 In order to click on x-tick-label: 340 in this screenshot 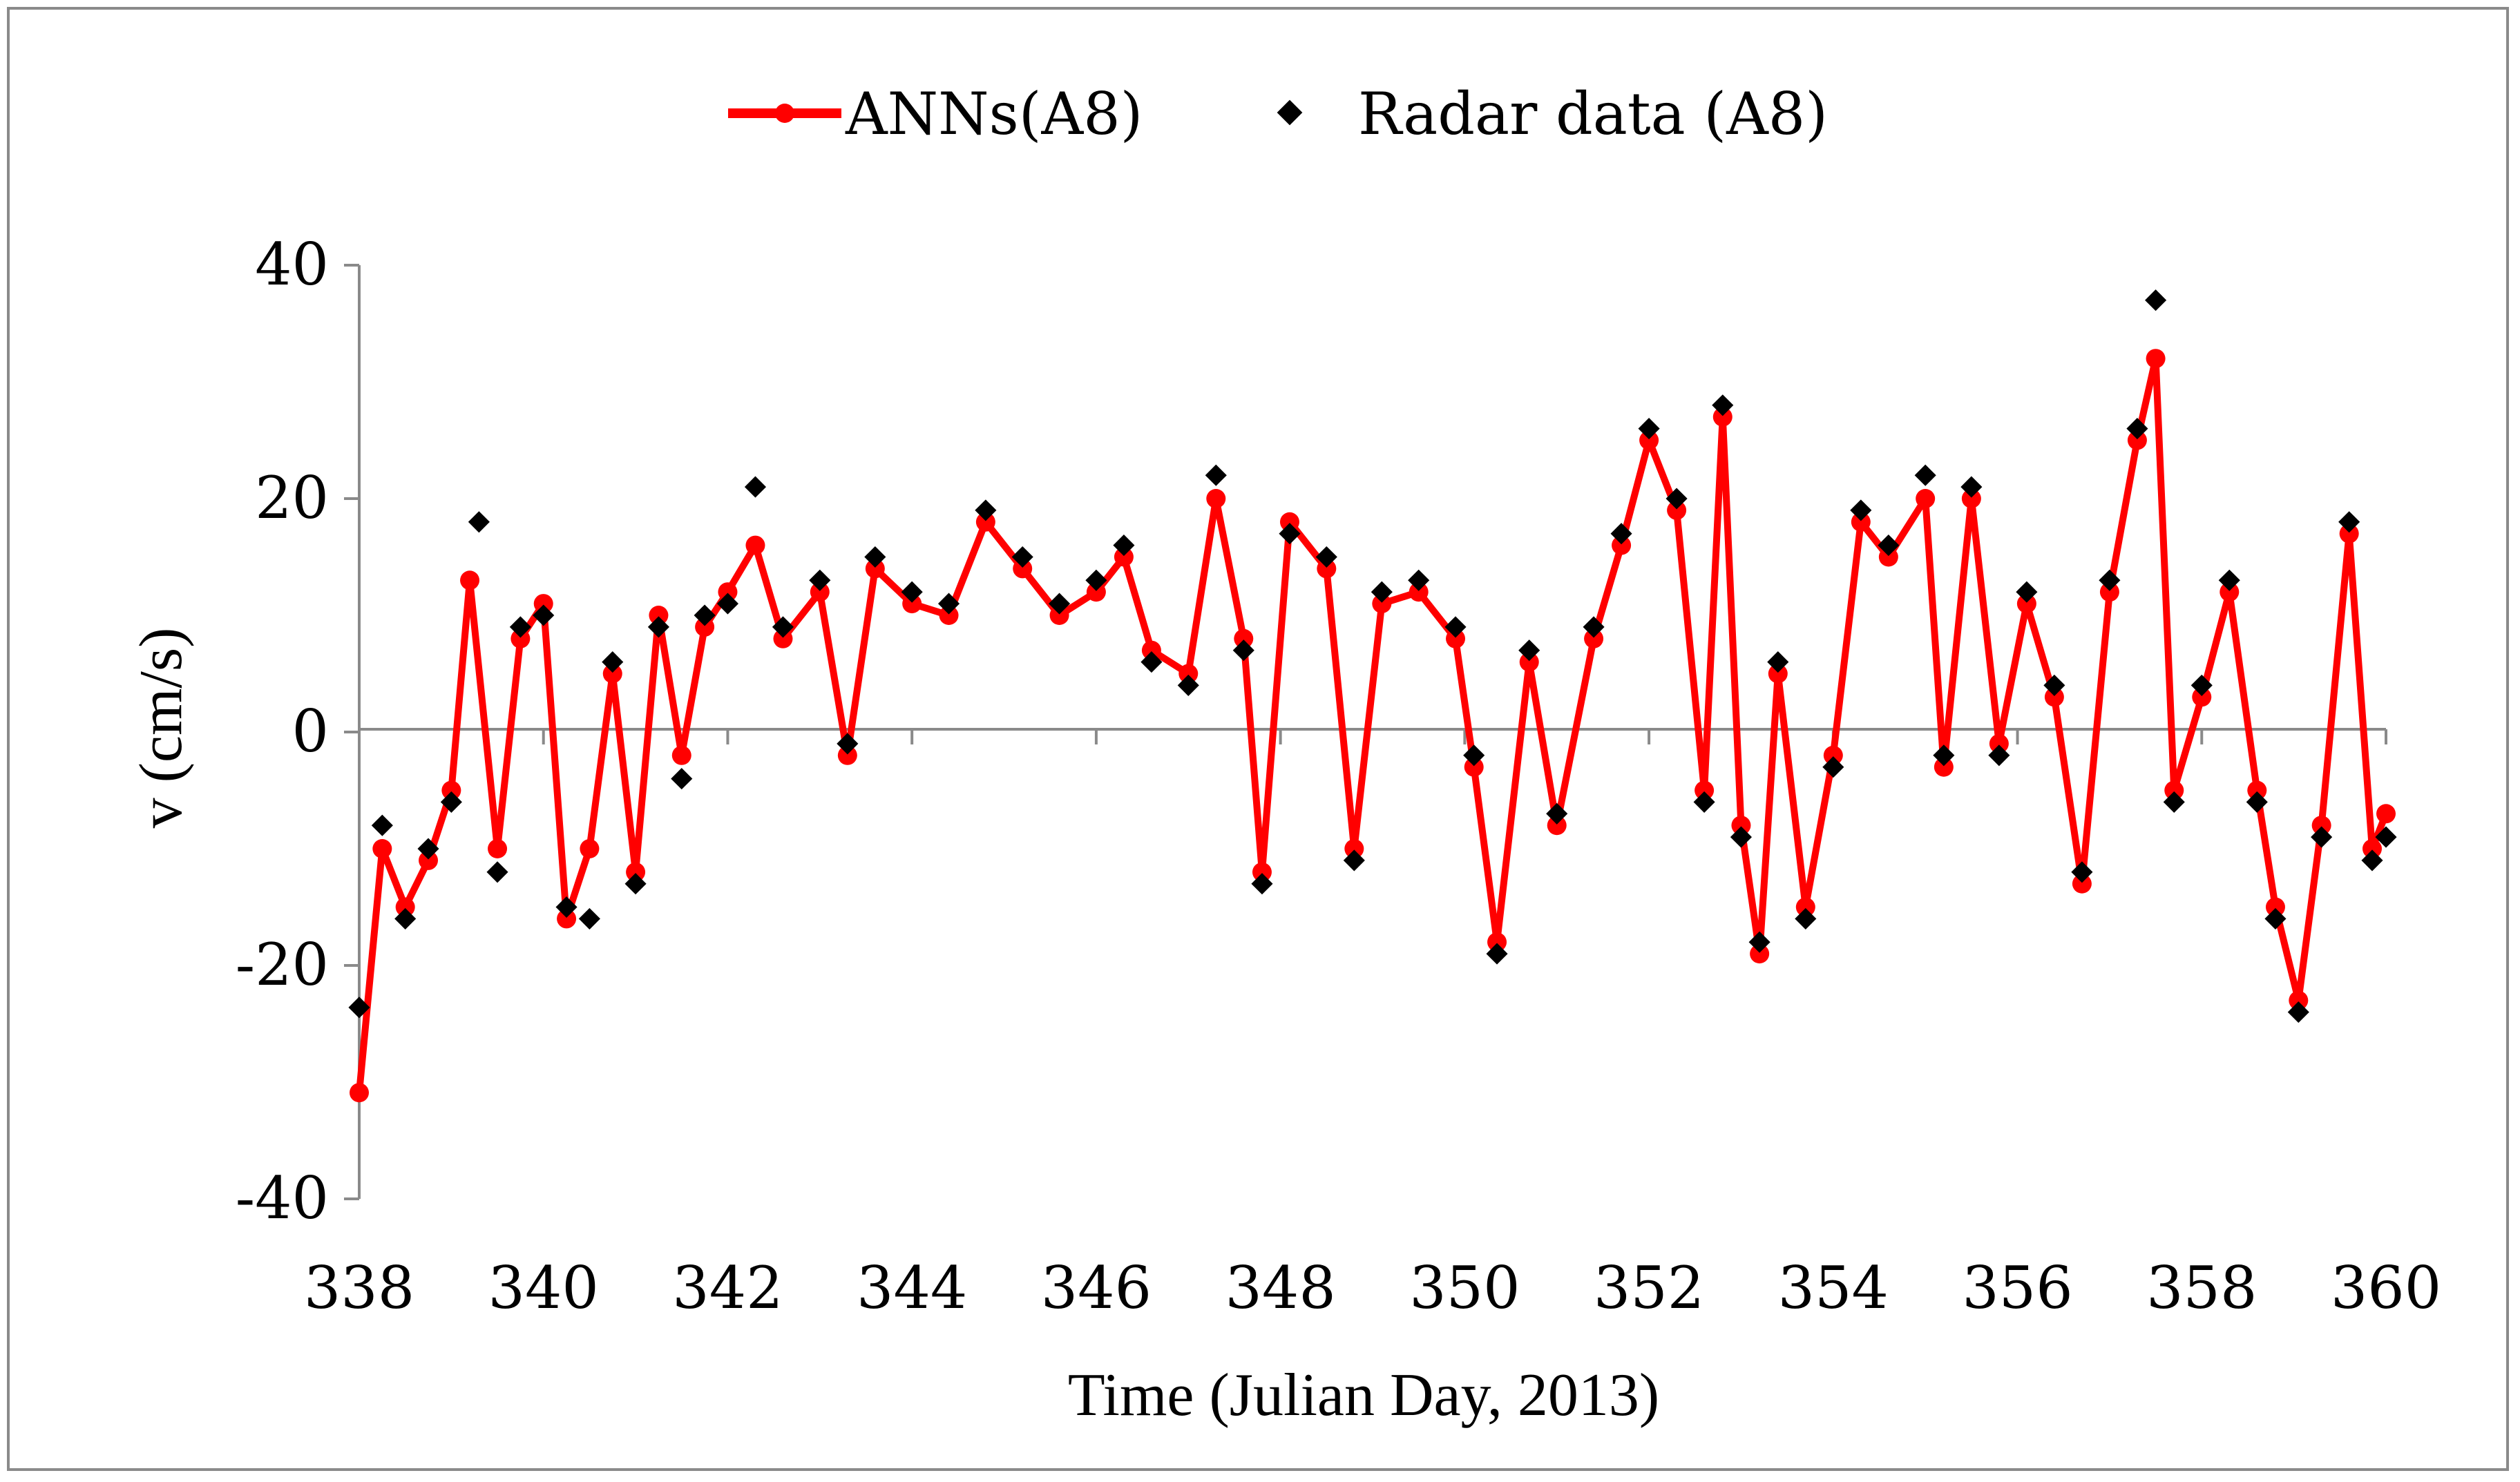, I will do `click(543, 1288)`.